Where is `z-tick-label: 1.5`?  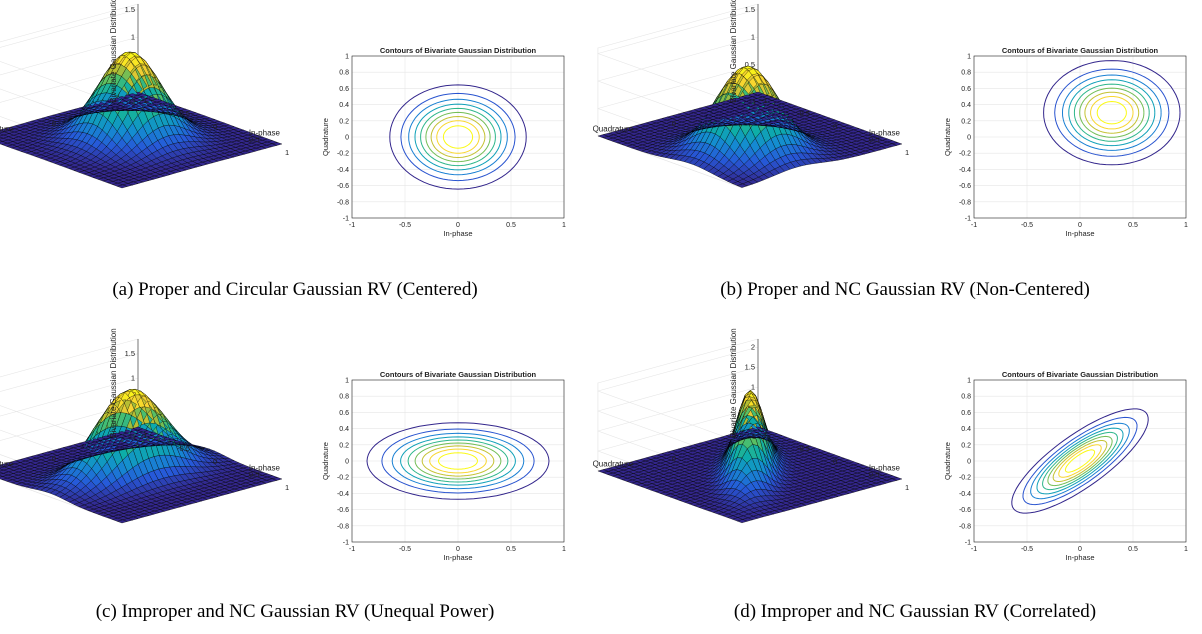
z-tick-label: 1.5 is located at coordinates (130, 9).